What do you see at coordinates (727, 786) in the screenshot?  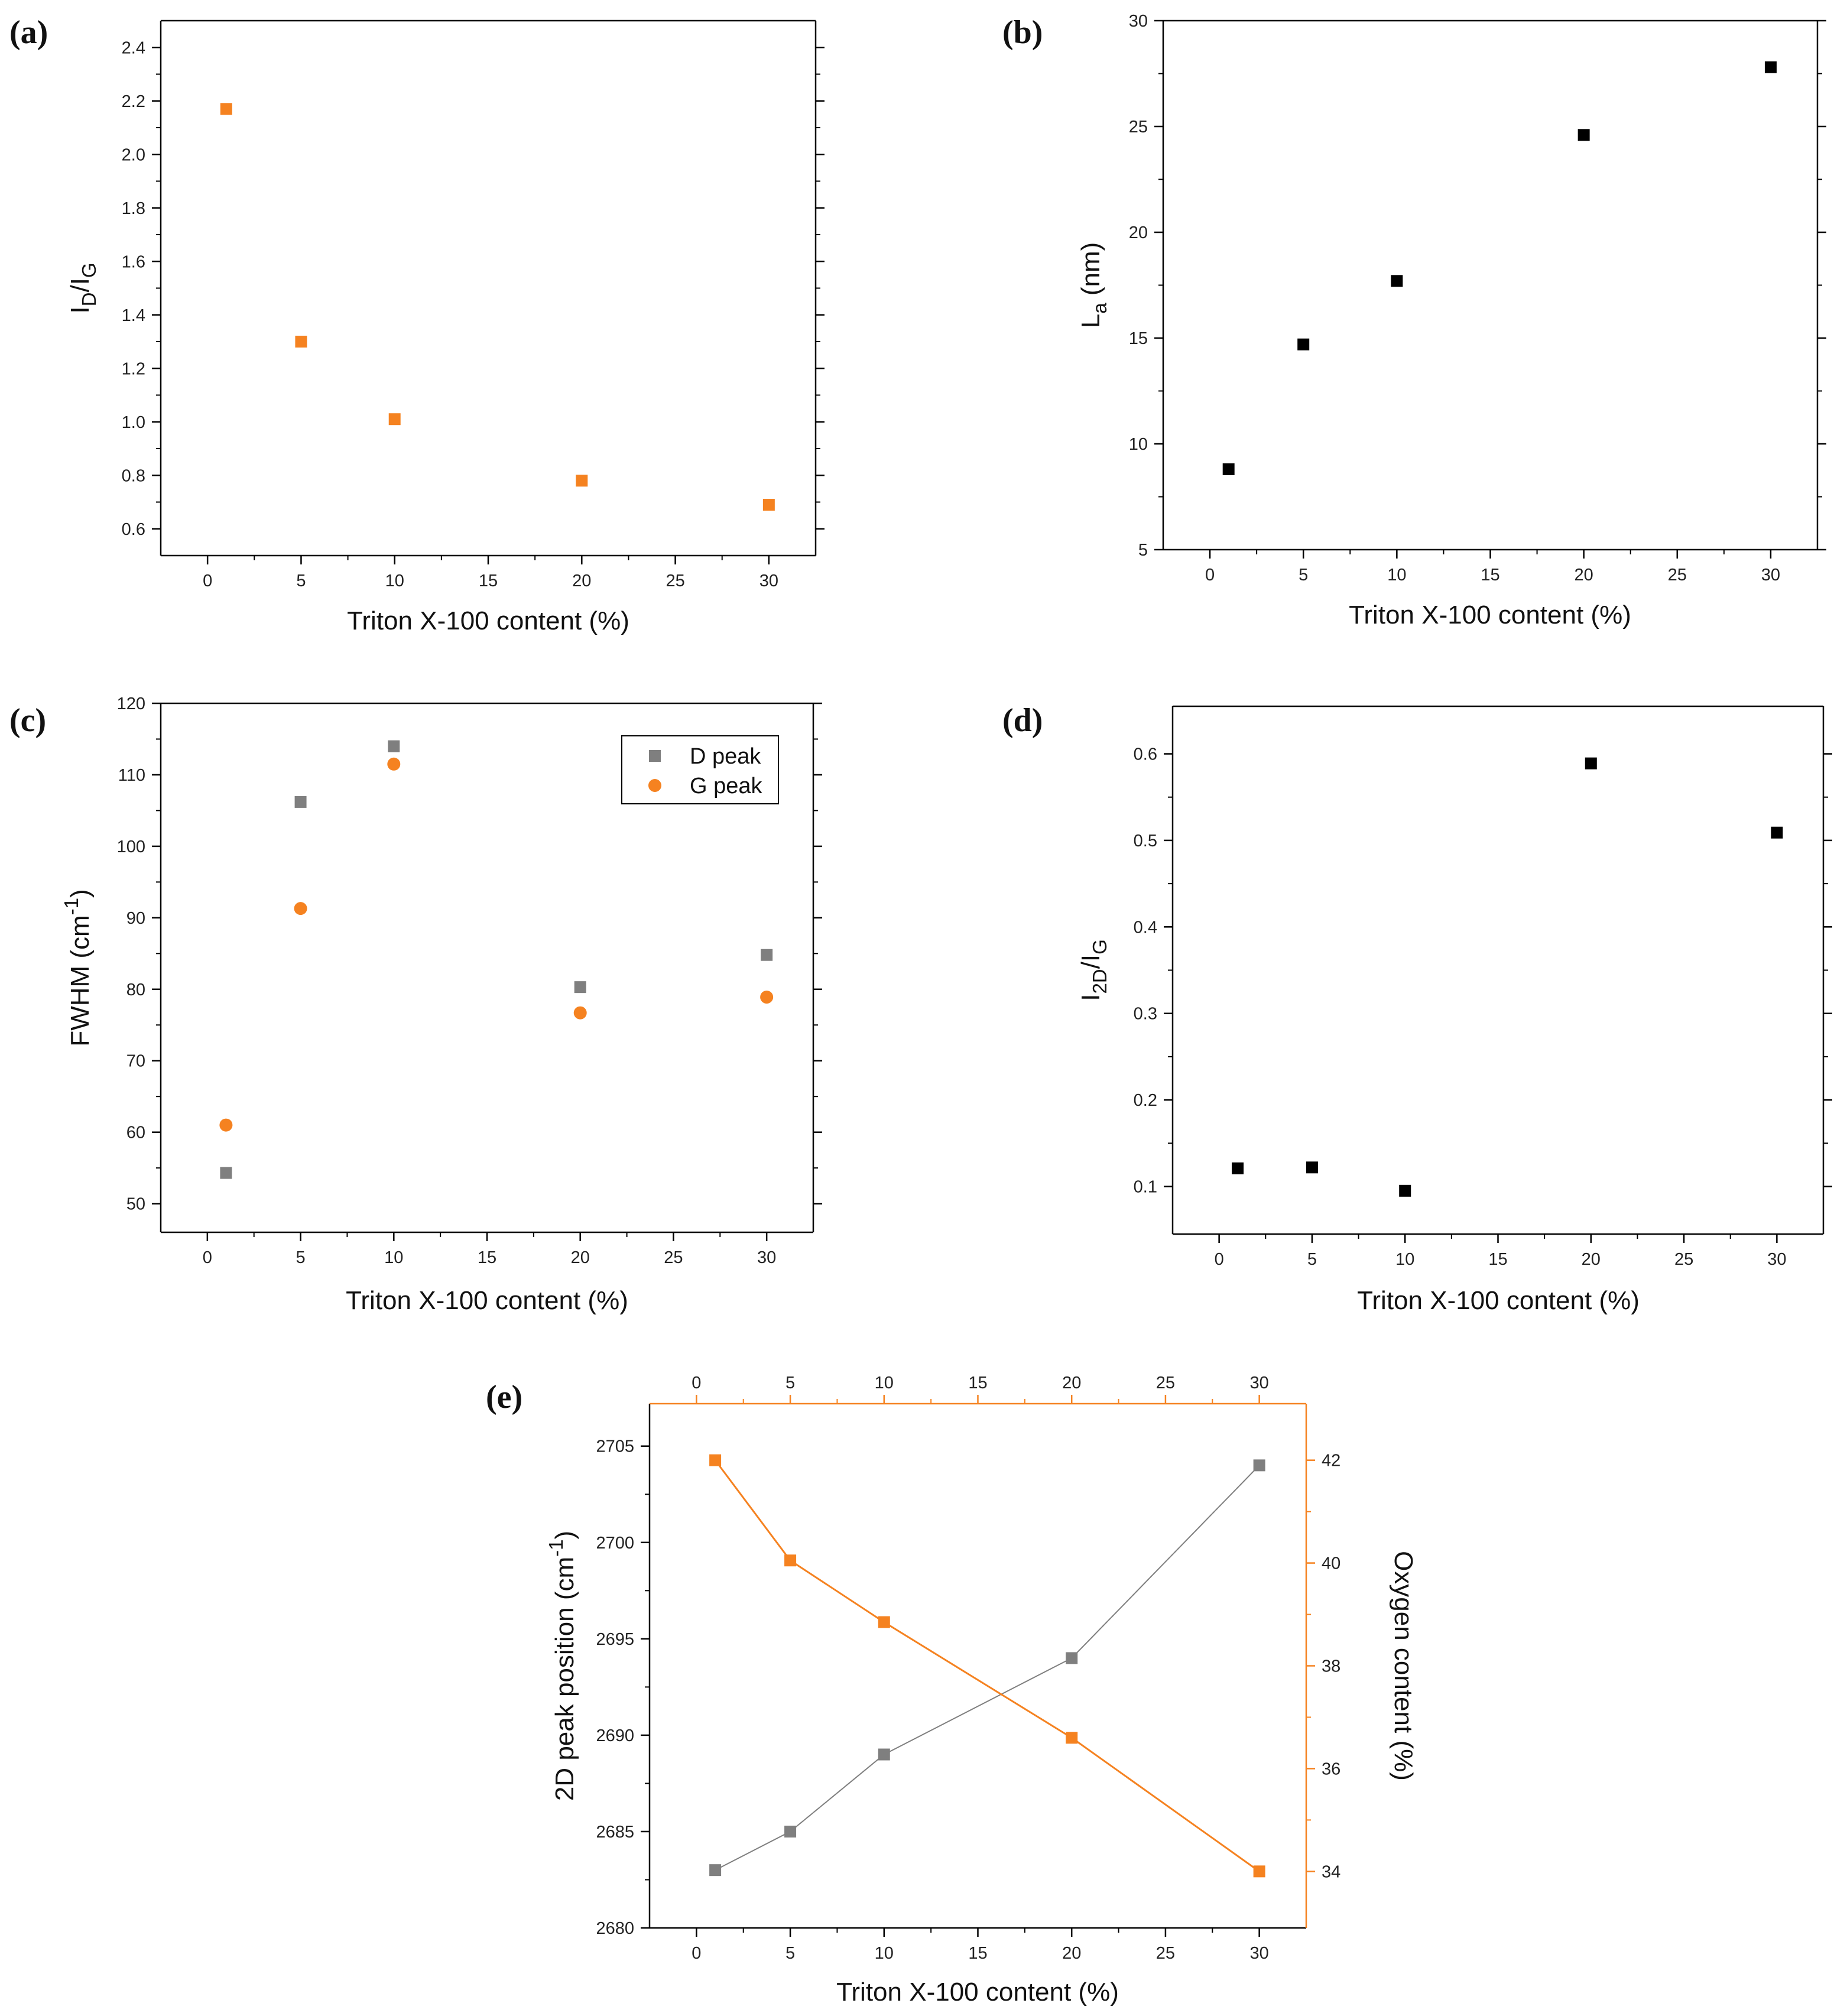 I see `legend-label: G peak` at bounding box center [727, 786].